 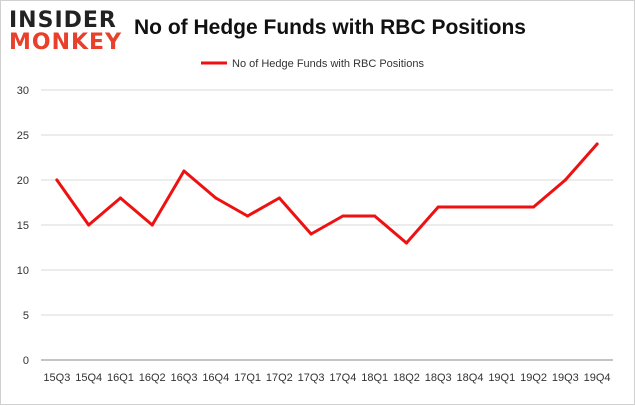 I want to click on x-tick-label: 18Q4, so click(x=470, y=378).